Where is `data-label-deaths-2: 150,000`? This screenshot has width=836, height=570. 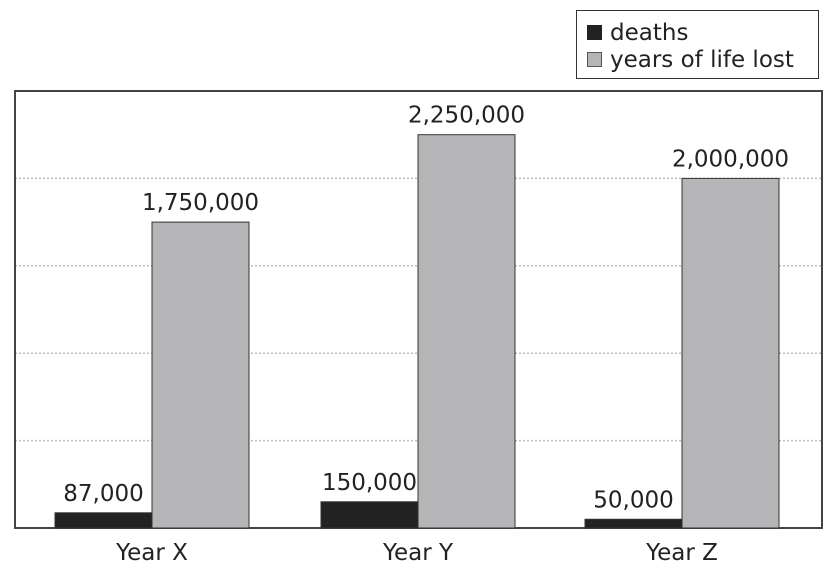
data-label-deaths-2: 150,000 is located at coordinates (369, 483).